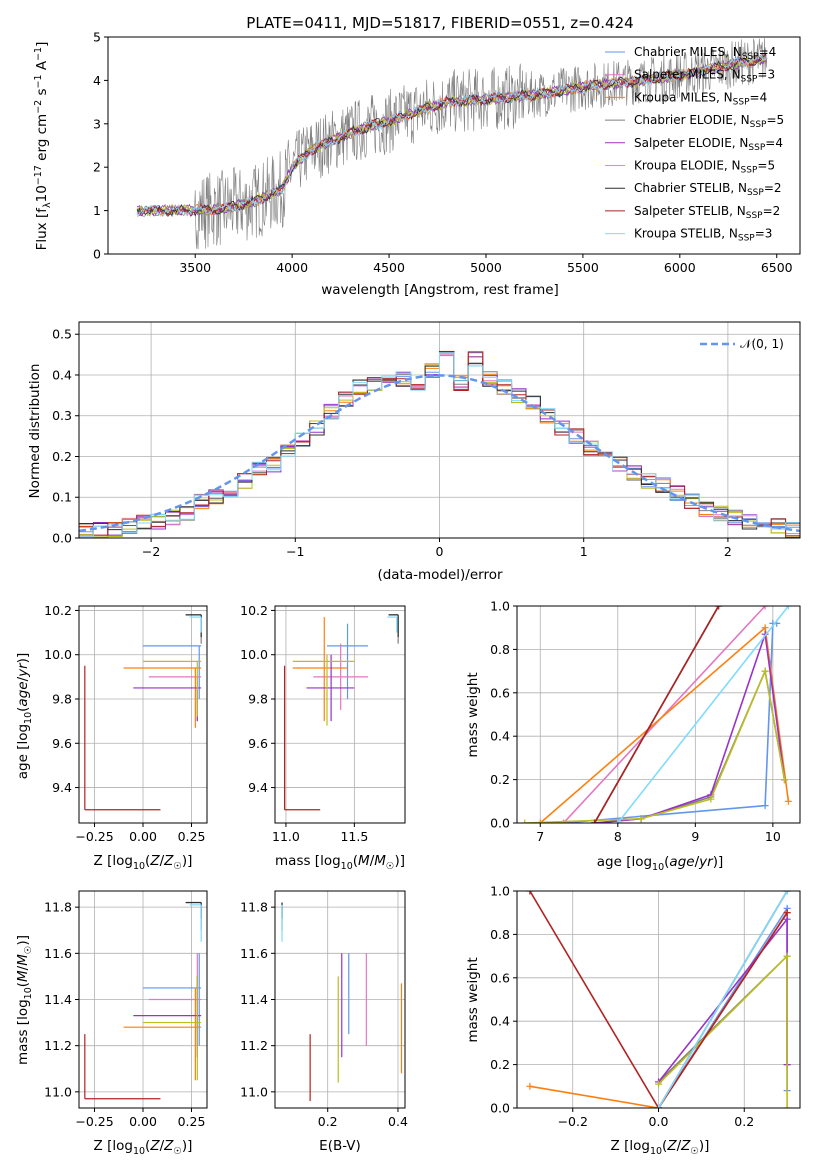 This screenshot has height=1170, width=819. Describe the element at coordinates (439, 453) in the screenshot. I see `gaussian-curve` at that location.